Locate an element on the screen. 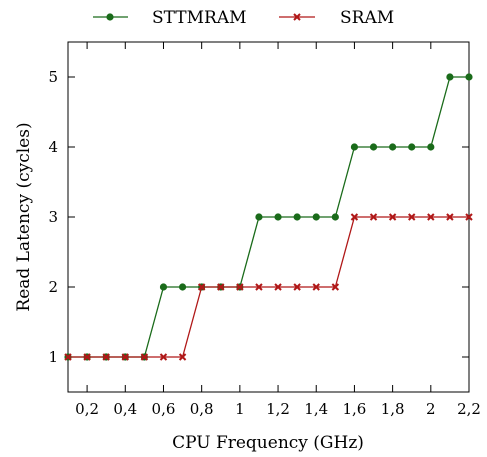 The height and width of the screenshot is (457, 487). x-axis-title: CPU Frequency (GHz) is located at coordinates (268, 443).